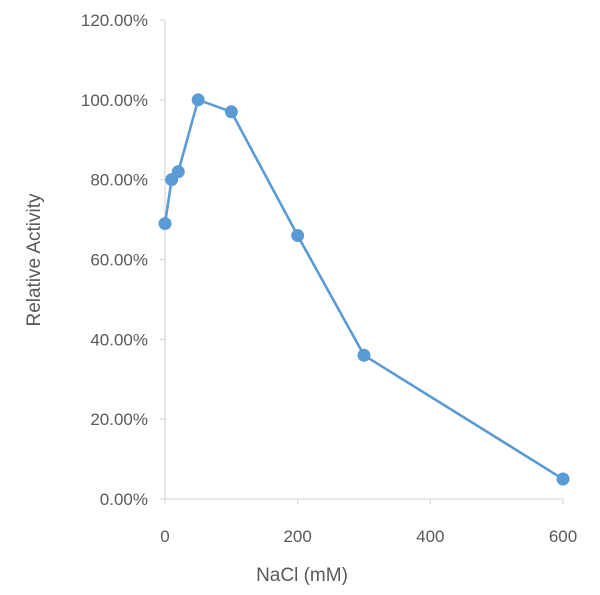 This screenshot has height=595, width=600. Describe the element at coordinates (119, 180) in the screenshot. I see `y-tick-label: 80.00%` at that location.